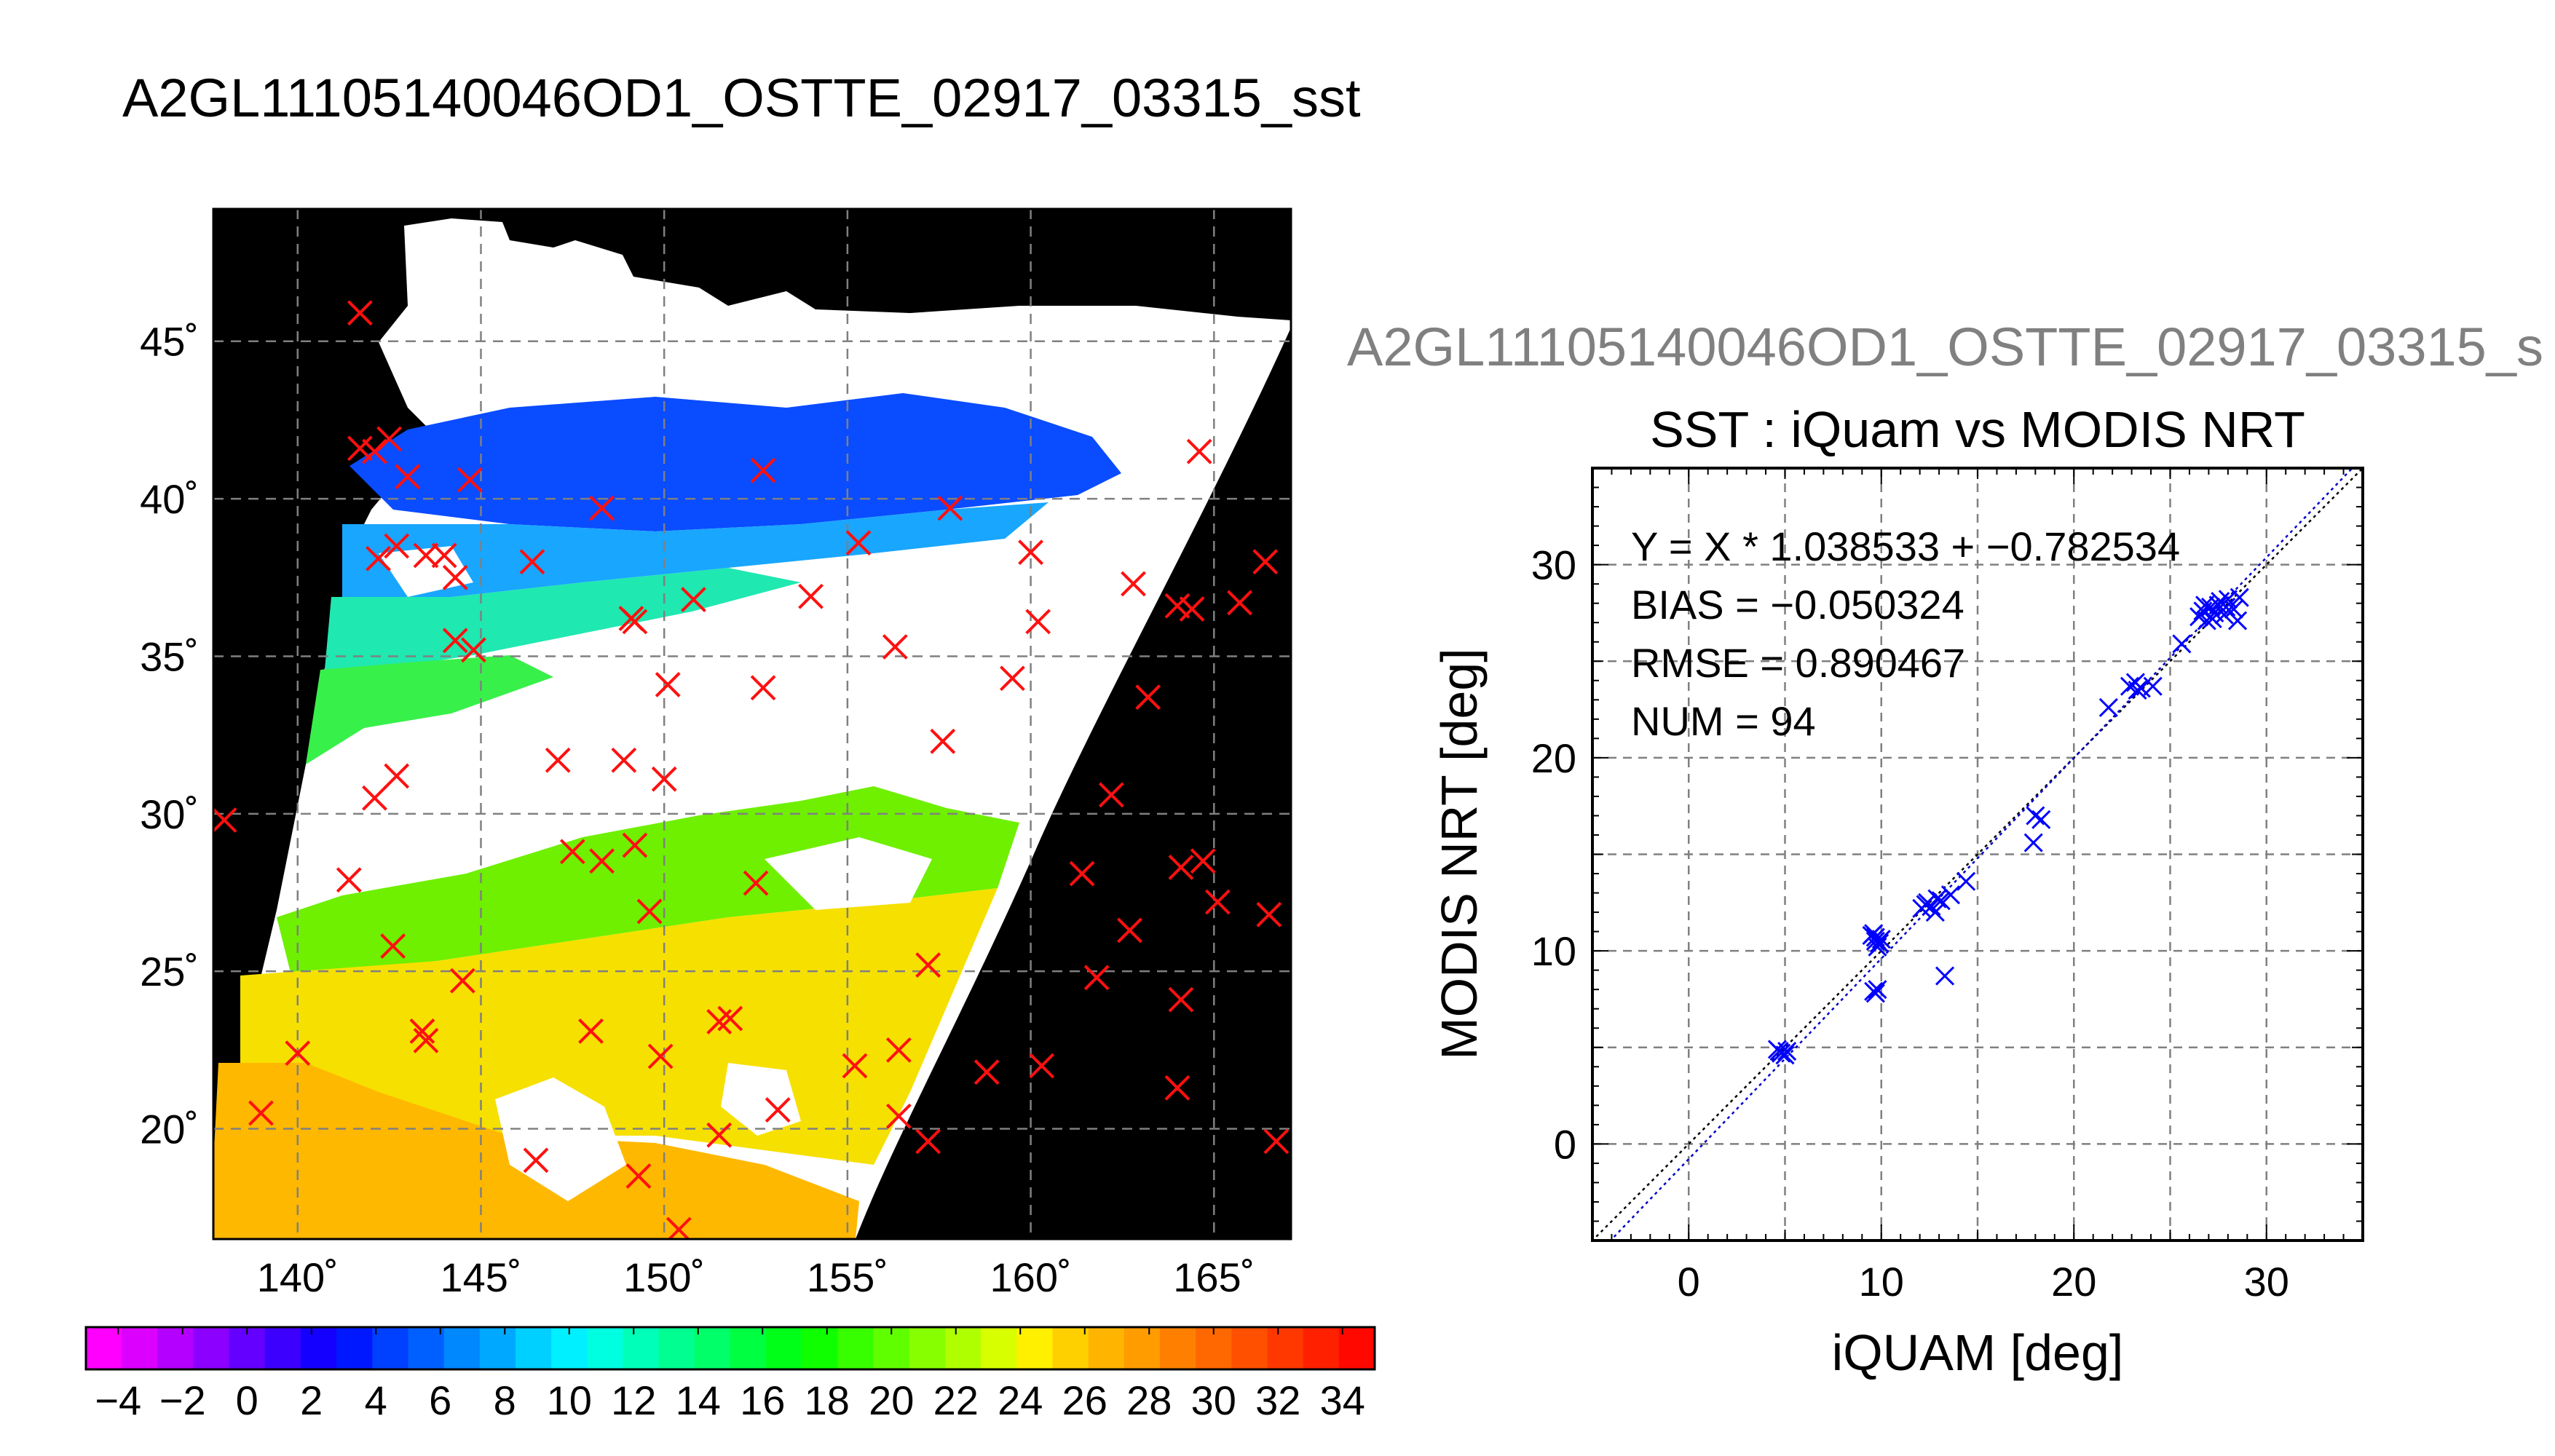 The height and width of the screenshot is (1456, 2555). I want to click on sst-band-cold, so click(735, 462).